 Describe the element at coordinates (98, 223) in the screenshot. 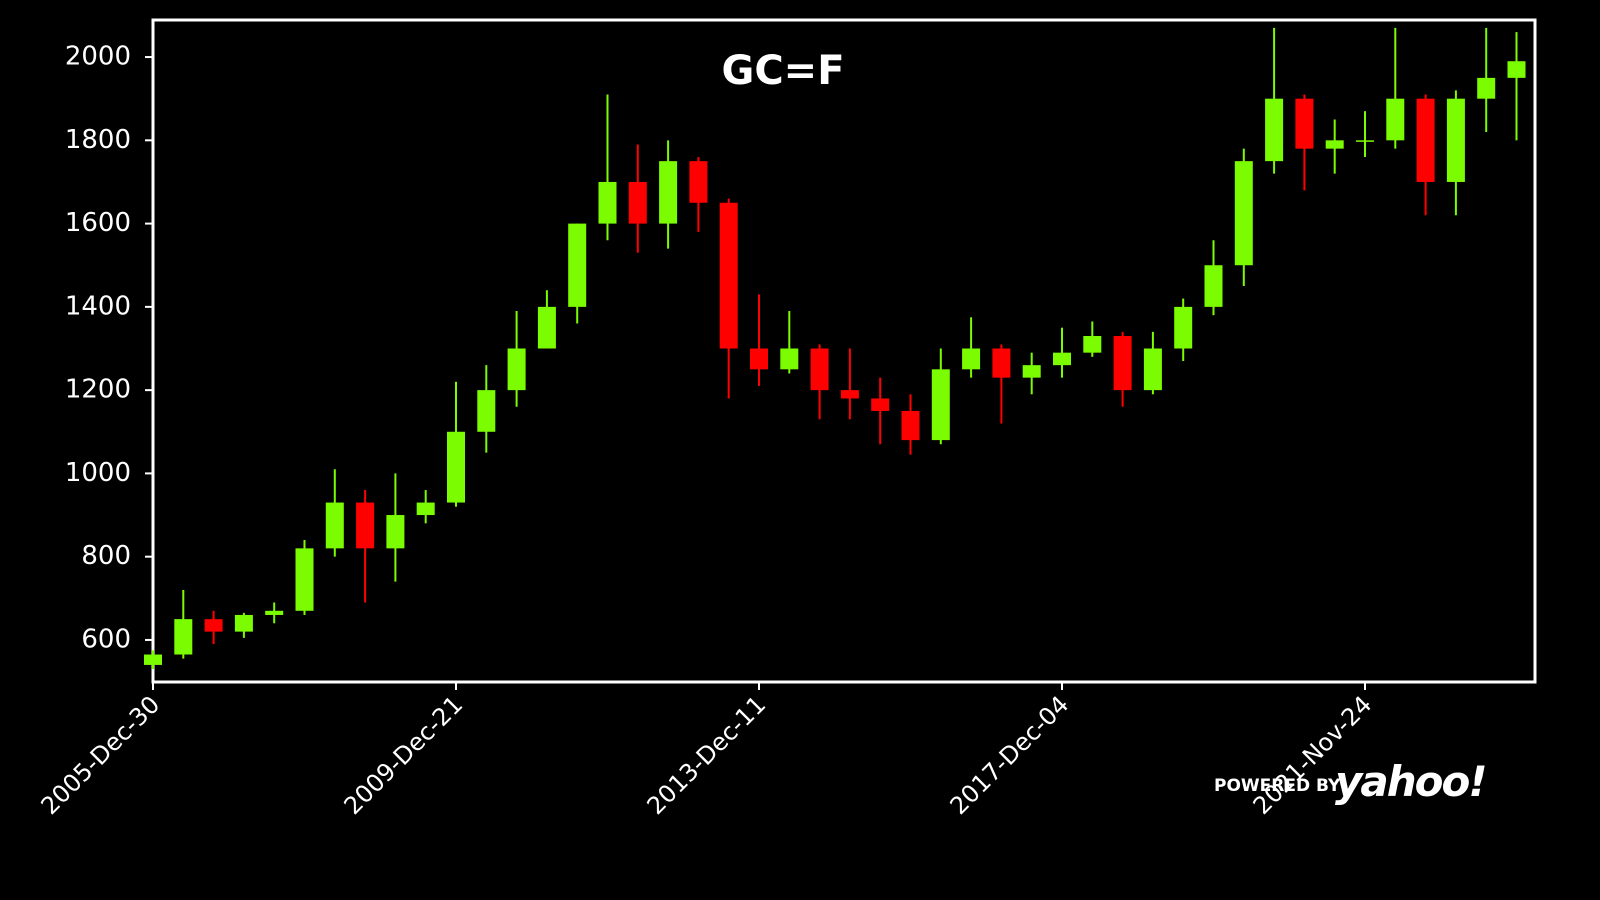

I see `y-tick-label: 1600` at that location.